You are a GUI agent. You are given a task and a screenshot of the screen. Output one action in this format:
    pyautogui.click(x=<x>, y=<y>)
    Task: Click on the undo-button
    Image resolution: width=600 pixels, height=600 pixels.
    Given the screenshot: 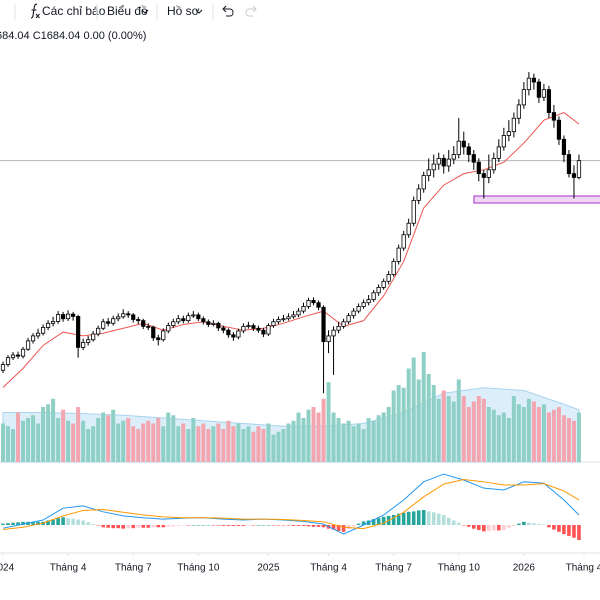 What is the action you would take?
    pyautogui.click(x=228, y=11)
    